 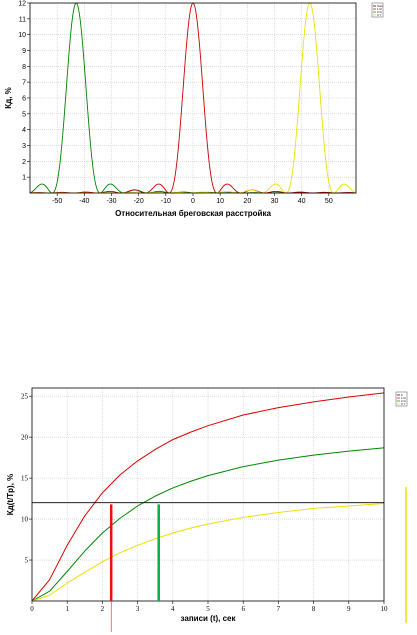 What do you see at coordinates (22, 4) in the screenshot?
I see `y-tick-label: 12` at bounding box center [22, 4].